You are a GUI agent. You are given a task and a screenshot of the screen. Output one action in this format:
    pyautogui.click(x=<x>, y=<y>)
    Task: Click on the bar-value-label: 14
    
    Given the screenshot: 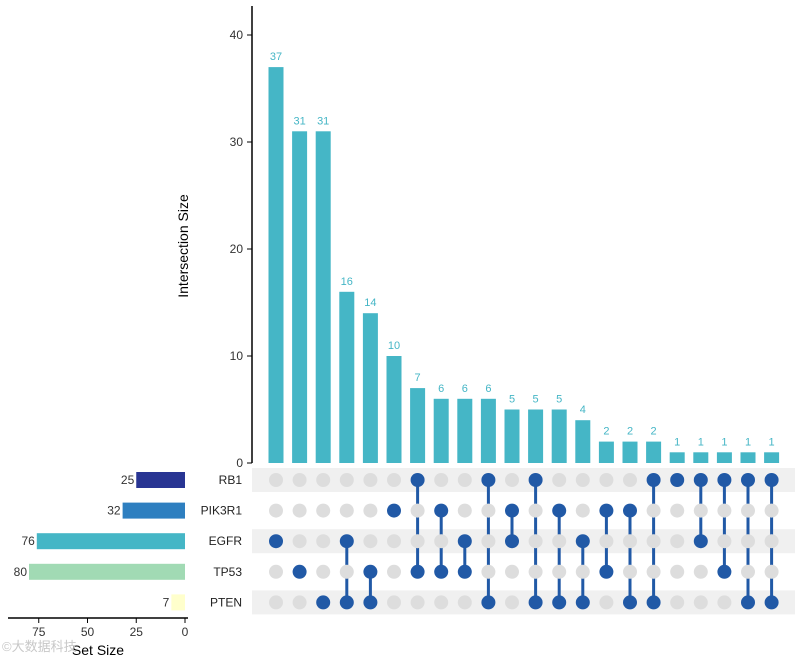 What is the action you would take?
    pyautogui.click(x=370, y=303)
    